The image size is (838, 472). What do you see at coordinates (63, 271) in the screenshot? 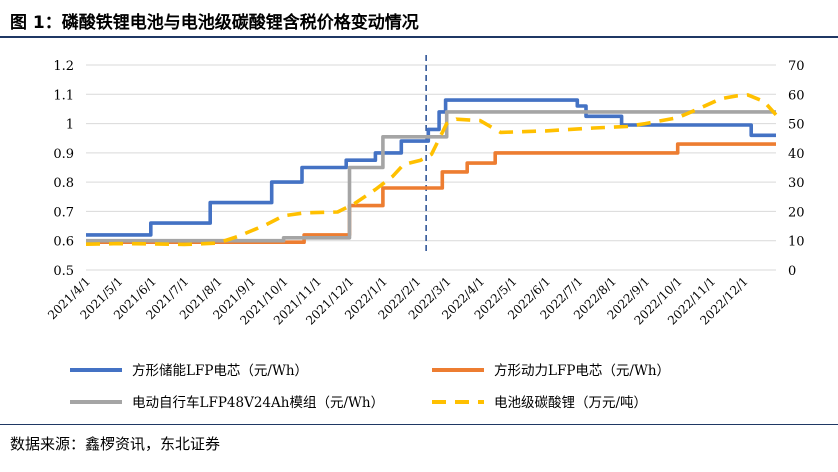
I see `y-left-tick-label: 0.5` at bounding box center [63, 271].